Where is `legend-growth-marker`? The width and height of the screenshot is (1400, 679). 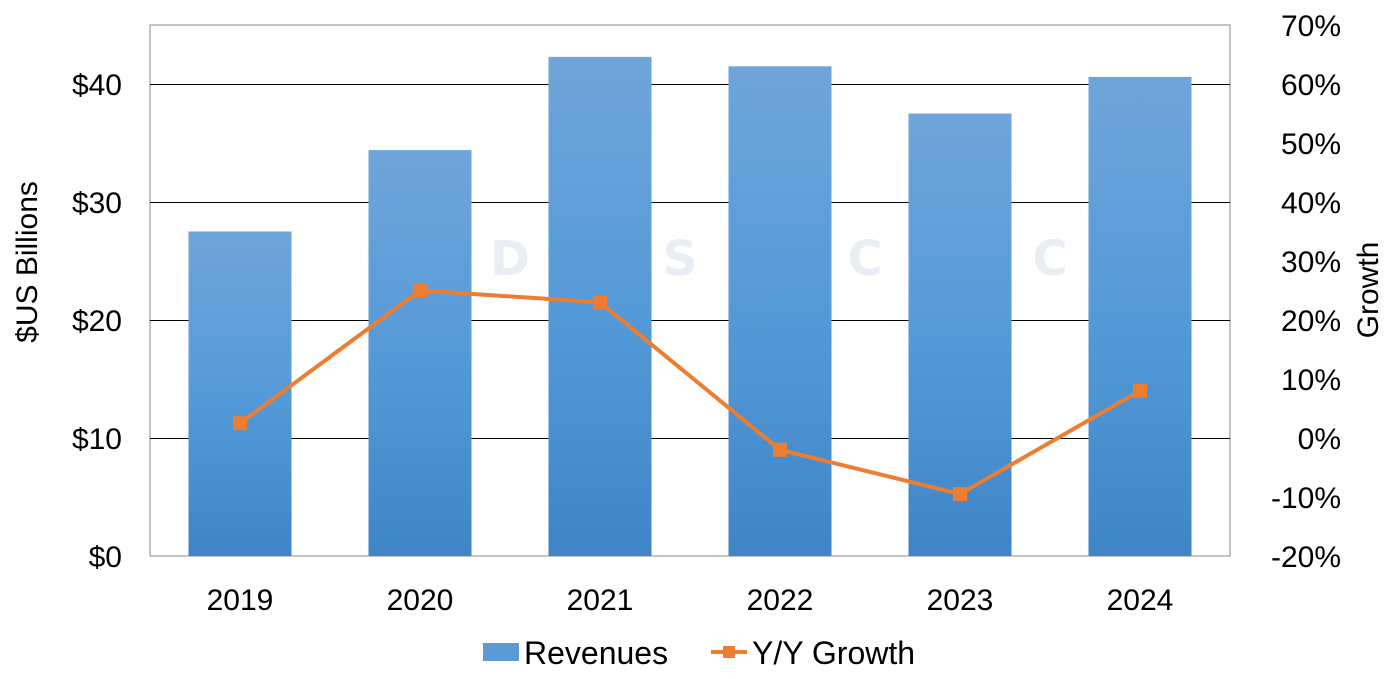
legend-growth-marker is located at coordinates (729, 652).